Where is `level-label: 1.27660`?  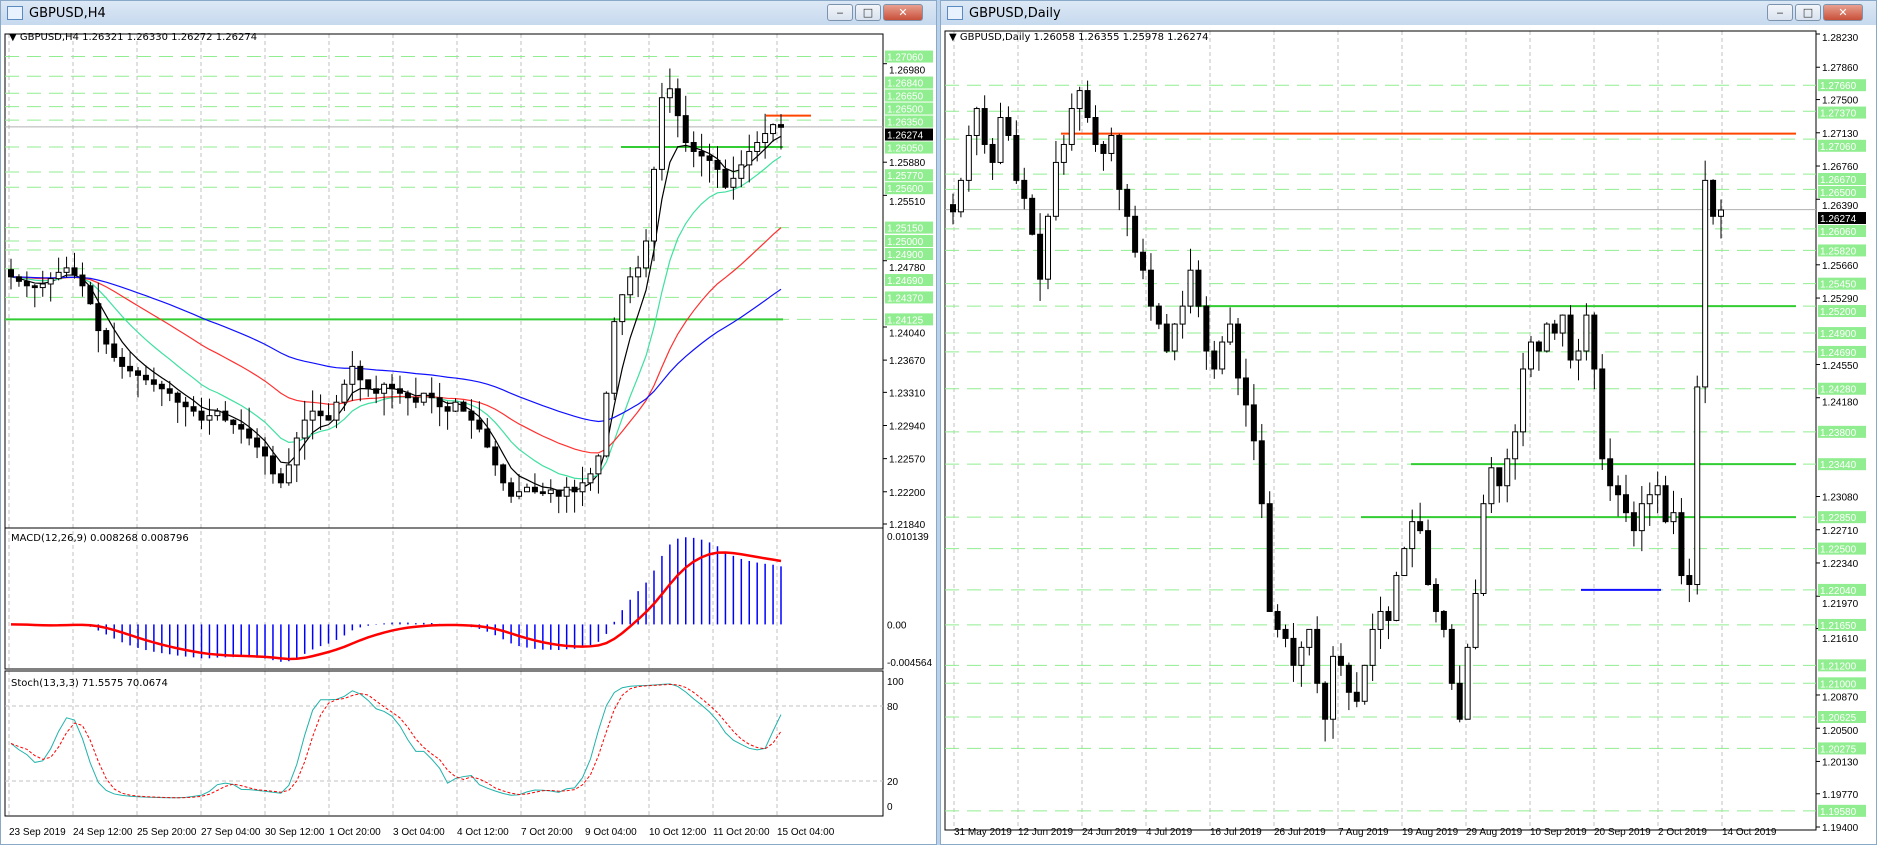
level-label: 1.27660 is located at coordinates (1838, 86).